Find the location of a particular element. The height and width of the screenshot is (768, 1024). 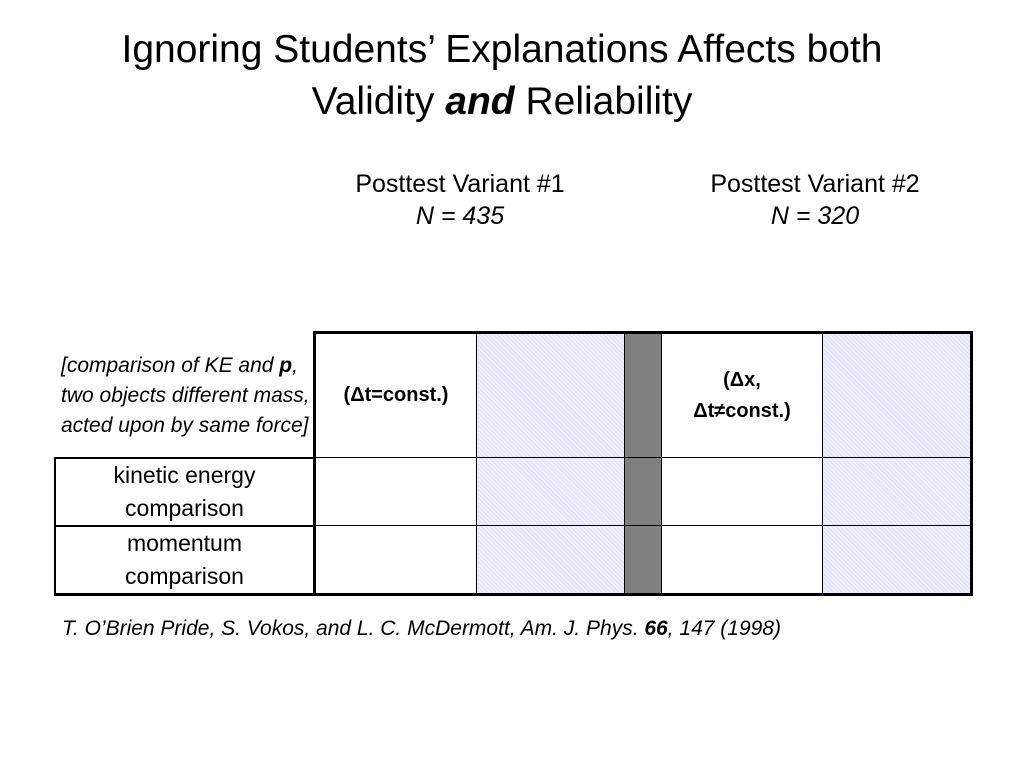

col2-header-line-2: Δt≠const.) is located at coordinates (742, 410).